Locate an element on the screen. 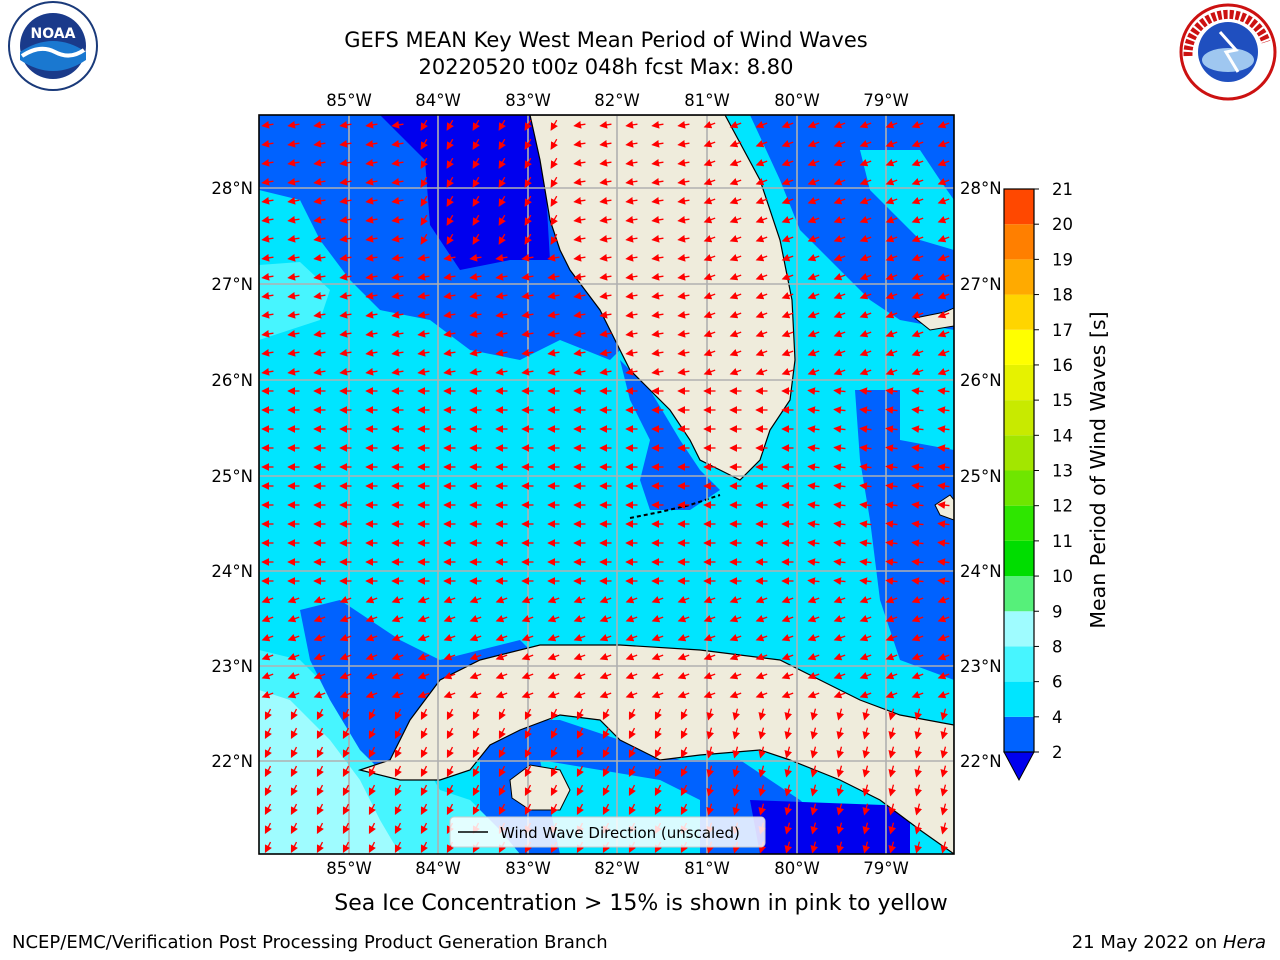 This screenshot has width=1280, height=960. lat-label-left: 24°N is located at coordinates (232, 571).